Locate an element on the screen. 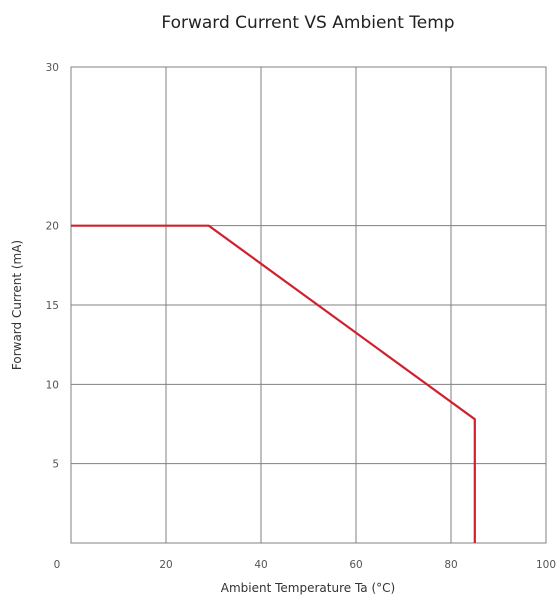 This screenshot has width=556, height=597. chart-title: Forward Current VS Ambient Temp is located at coordinates (307, 23).